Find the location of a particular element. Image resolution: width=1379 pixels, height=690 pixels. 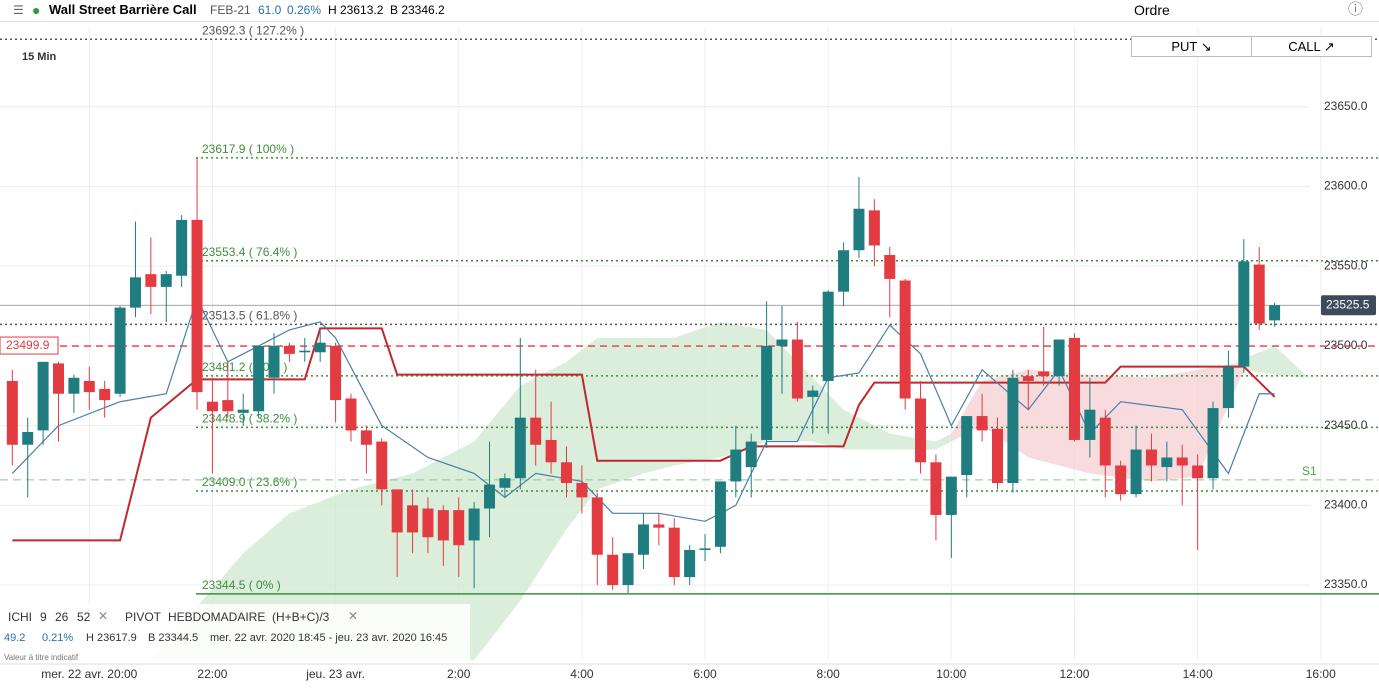

y-tick-label: 23550.0 is located at coordinates (1346, 265).